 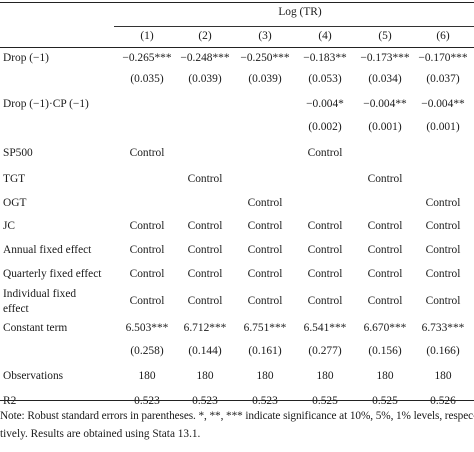 What do you see at coordinates (46, 104) in the screenshot?
I see `row-label: Drop (−1)·CP (−1)` at bounding box center [46, 104].